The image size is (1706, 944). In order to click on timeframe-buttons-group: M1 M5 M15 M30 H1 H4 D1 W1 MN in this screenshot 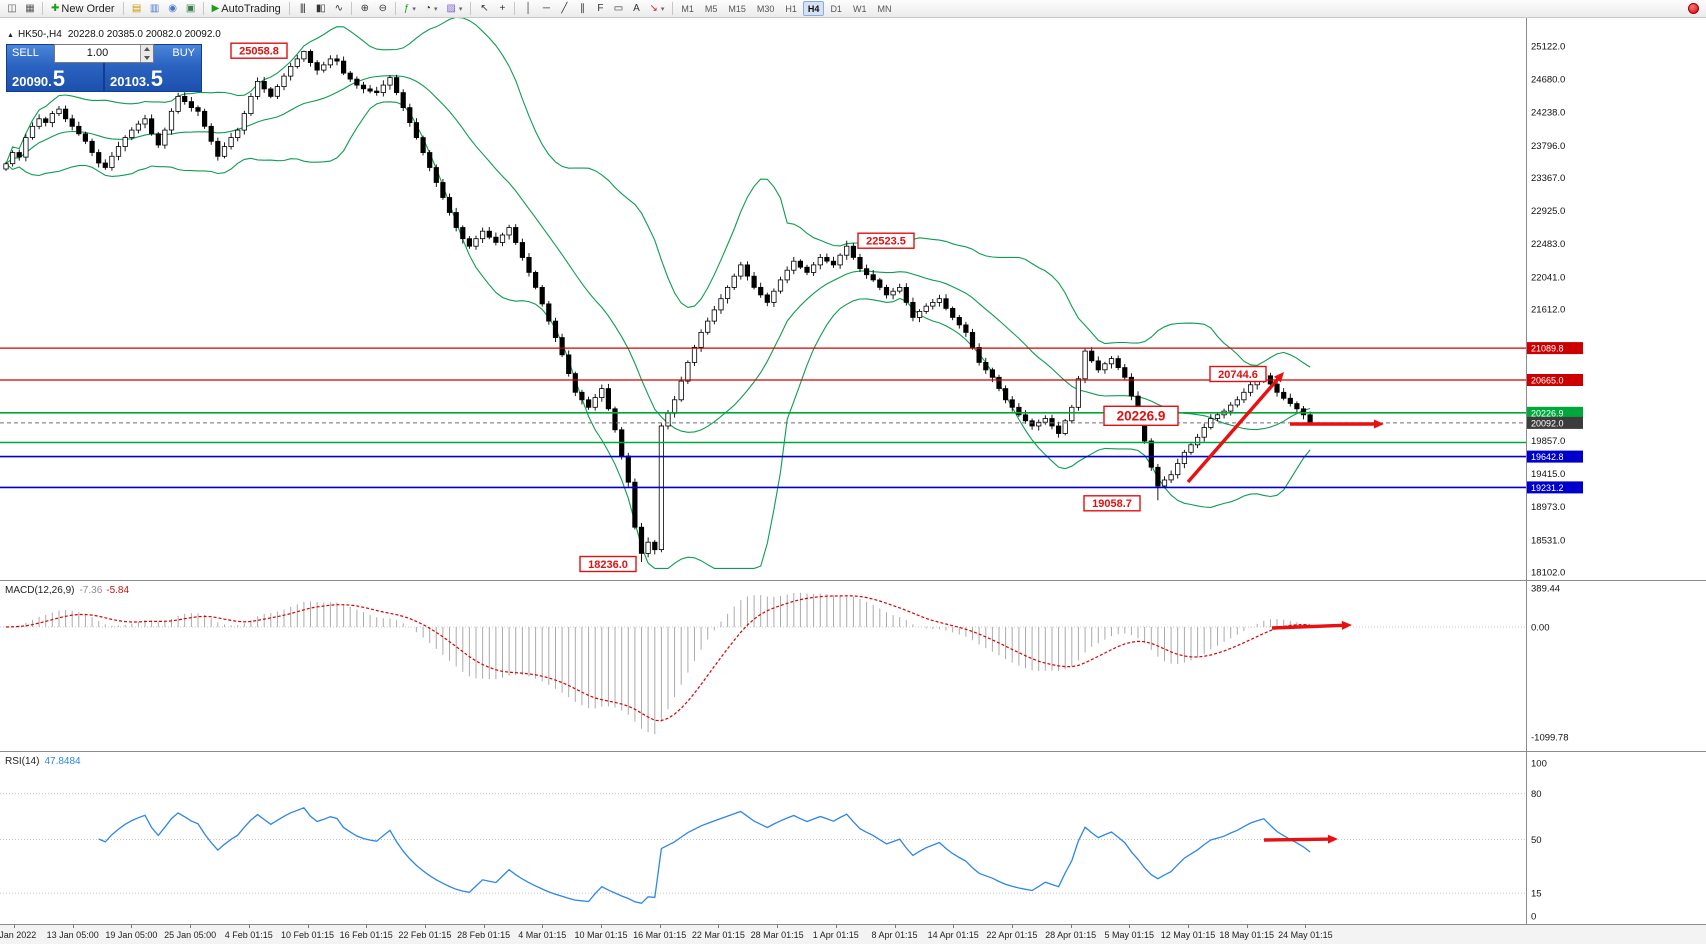, I will do `click(786, 8)`.